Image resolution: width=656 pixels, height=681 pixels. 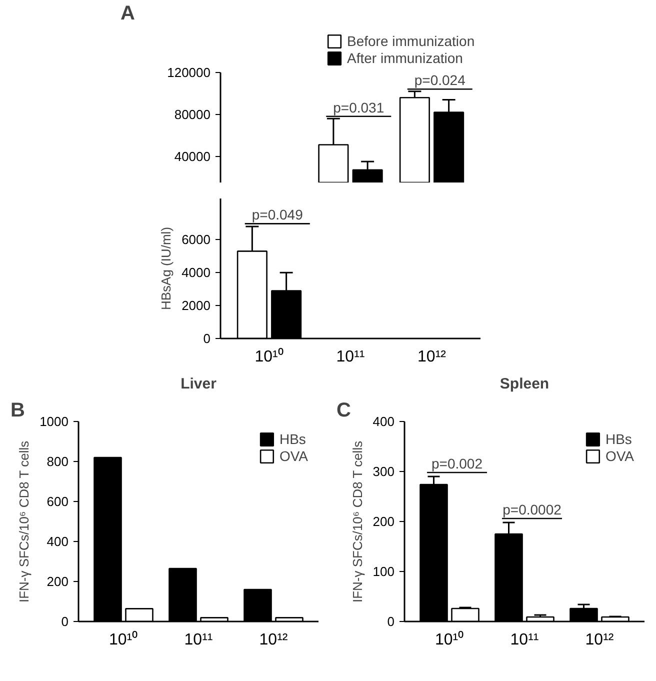 What do you see at coordinates (17, 411) in the screenshot?
I see `text: B` at bounding box center [17, 411].